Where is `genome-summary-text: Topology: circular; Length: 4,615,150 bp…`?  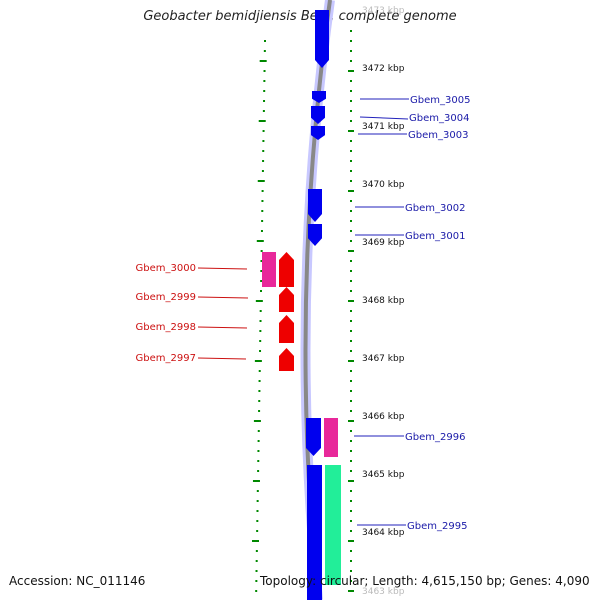 genome-summary-text: Topology: circular; Length: 4,615,150 bp… is located at coordinates (425, 581).